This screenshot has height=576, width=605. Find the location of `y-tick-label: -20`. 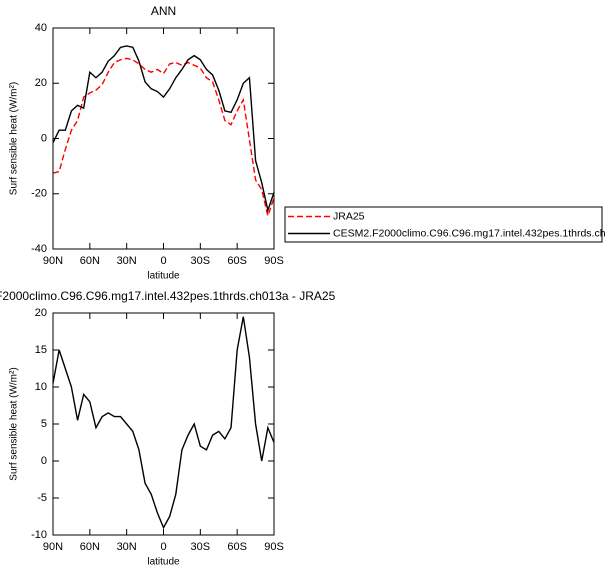

y-tick-label: -20 is located at coordinates (39, 194).